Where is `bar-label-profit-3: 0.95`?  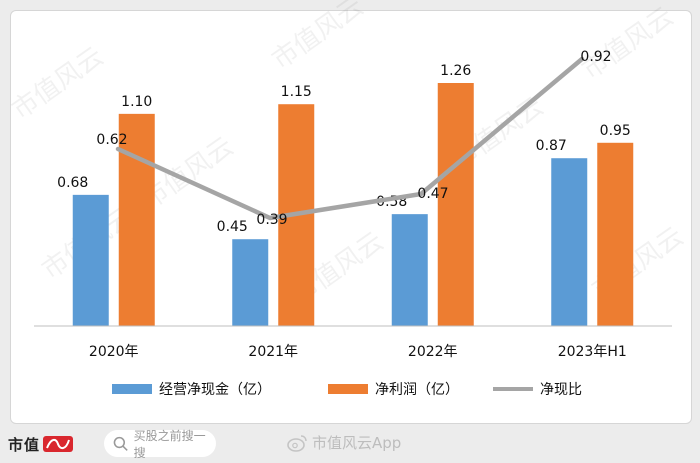 bar-label-profit-3: 0.95 is located at coordinates (615, 131).